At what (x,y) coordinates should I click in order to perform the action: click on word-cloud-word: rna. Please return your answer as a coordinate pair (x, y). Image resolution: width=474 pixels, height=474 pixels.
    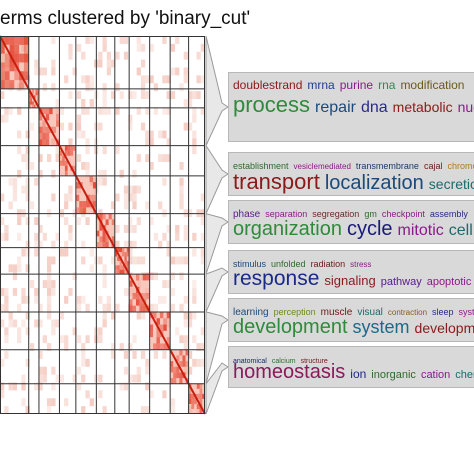
    Looking at the image, I should click on (387, 85).